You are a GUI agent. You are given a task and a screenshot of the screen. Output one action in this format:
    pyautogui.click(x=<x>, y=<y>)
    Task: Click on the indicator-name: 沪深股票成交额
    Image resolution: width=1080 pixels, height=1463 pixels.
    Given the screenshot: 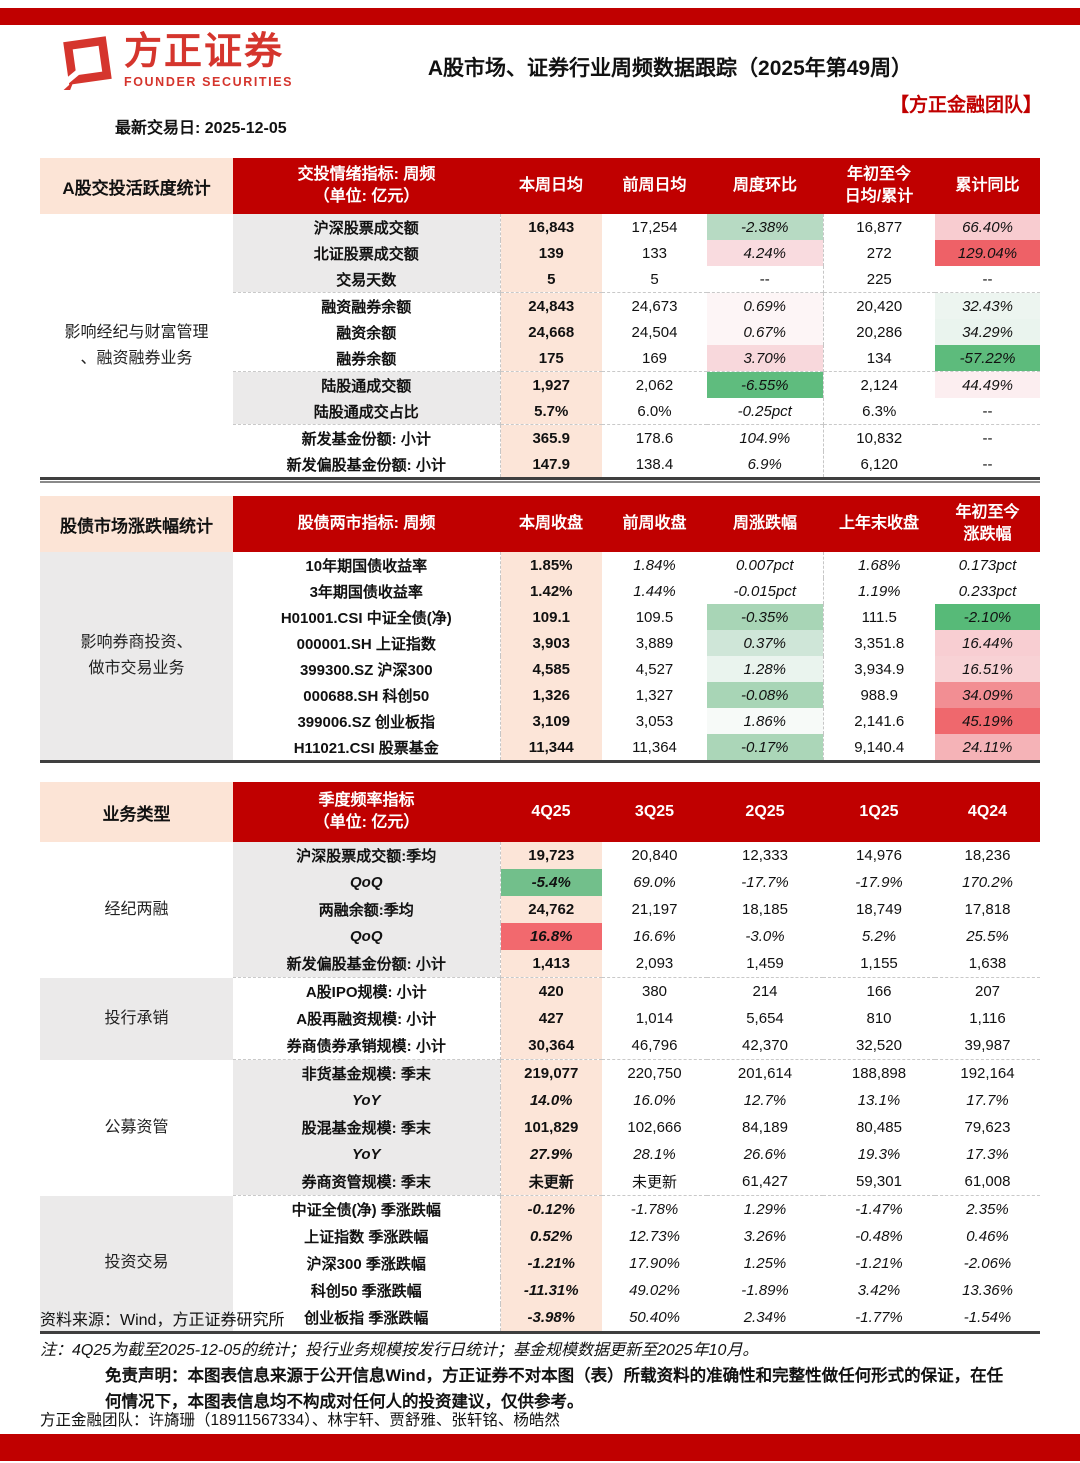 What is the action you would take?
    pyautogui.click(x=366, y=227)
    